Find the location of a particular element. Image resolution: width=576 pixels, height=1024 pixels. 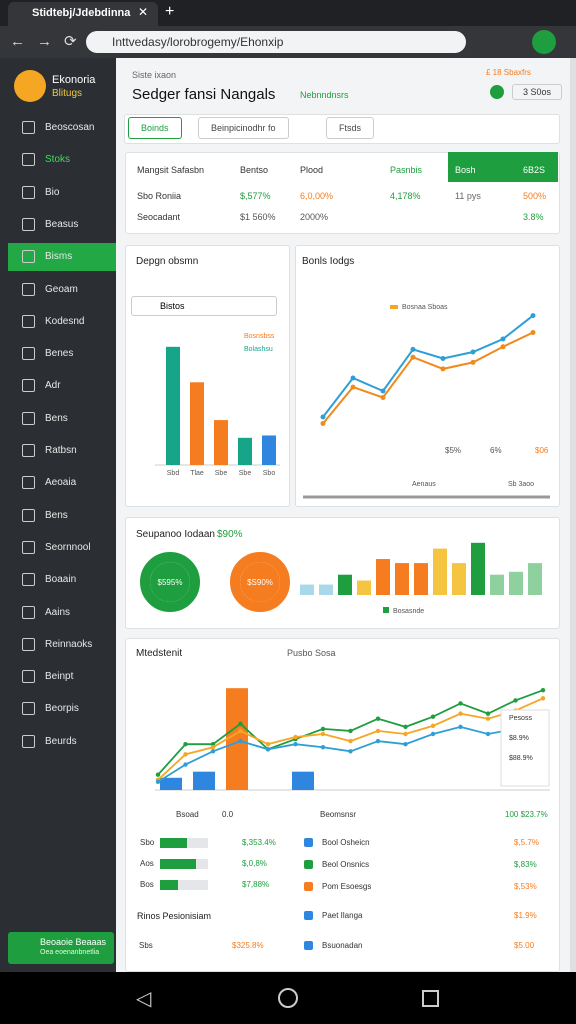

row-value: $7,88% is located at coordinates (256, 884).